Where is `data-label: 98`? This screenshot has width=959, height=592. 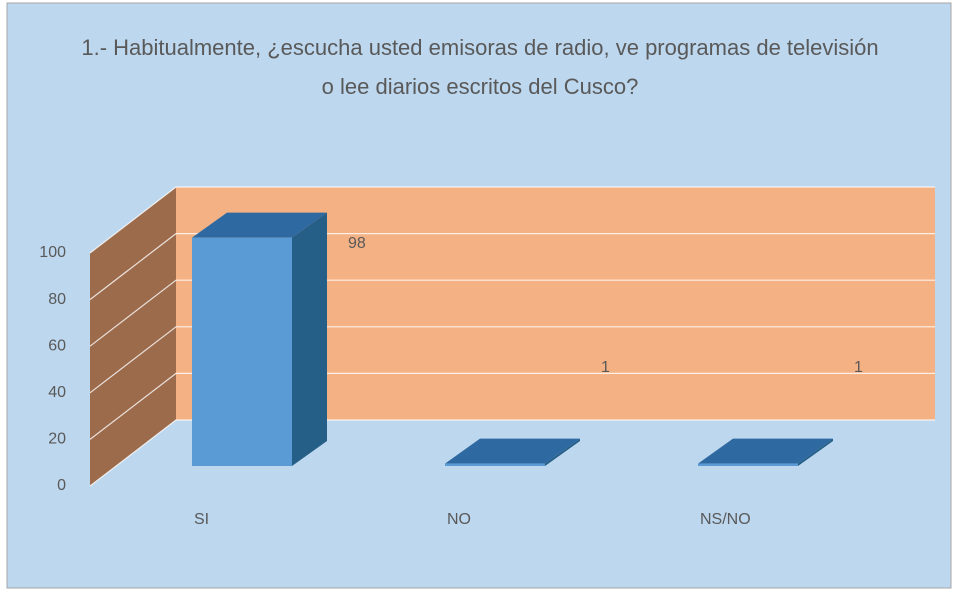
data-label: 98 is located at coordinates (357, 243).